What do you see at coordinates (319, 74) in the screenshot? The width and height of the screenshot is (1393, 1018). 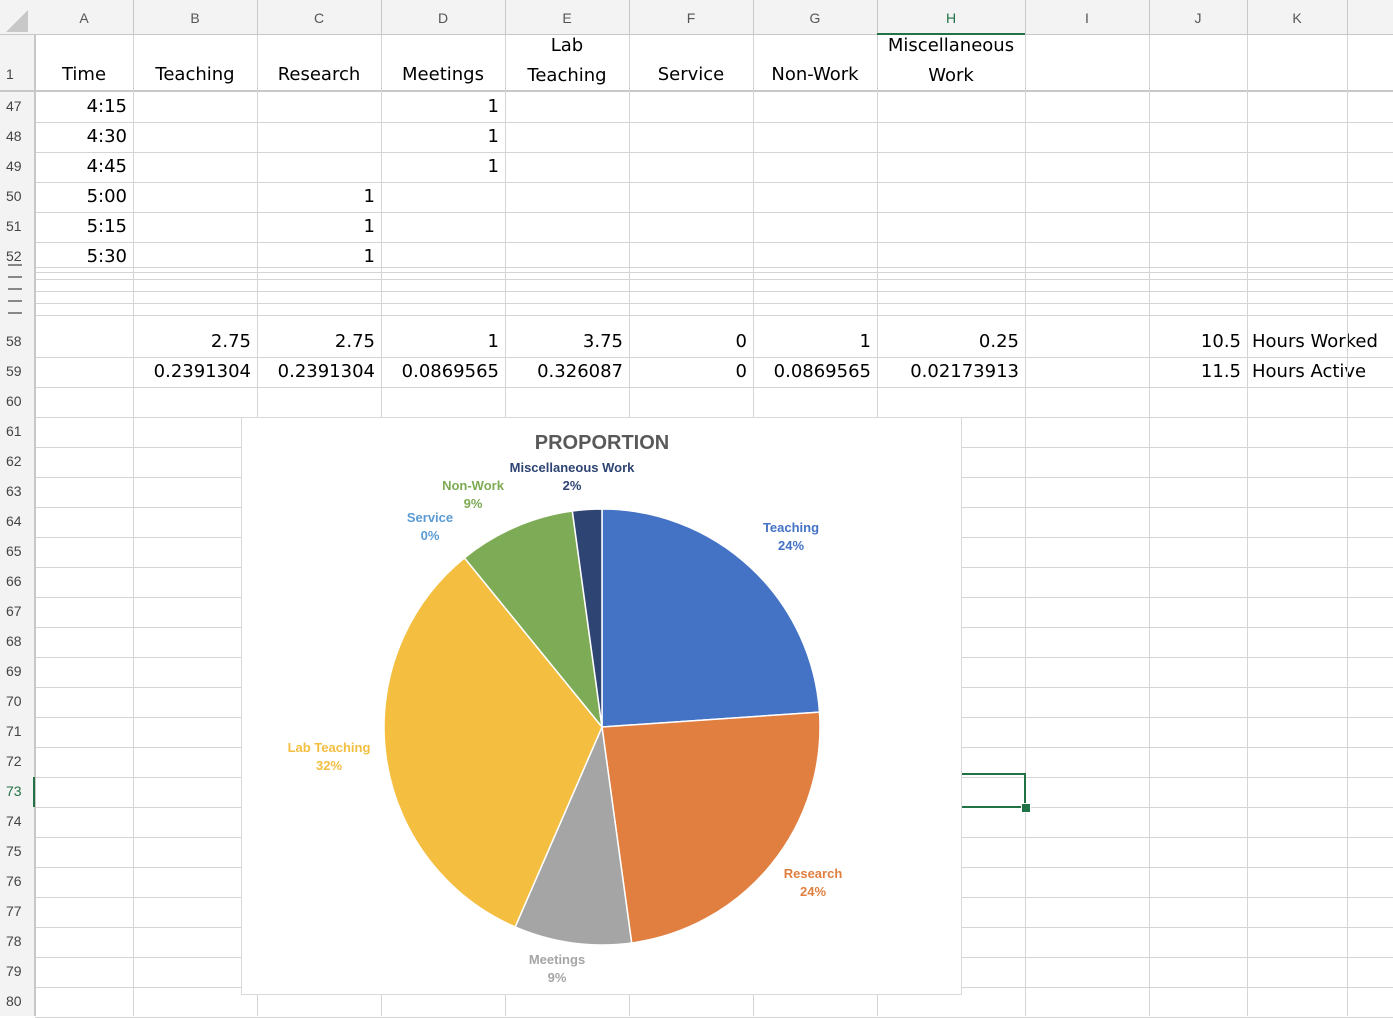 I see `header-cell-c: Research` at bounding box center [319, 74].